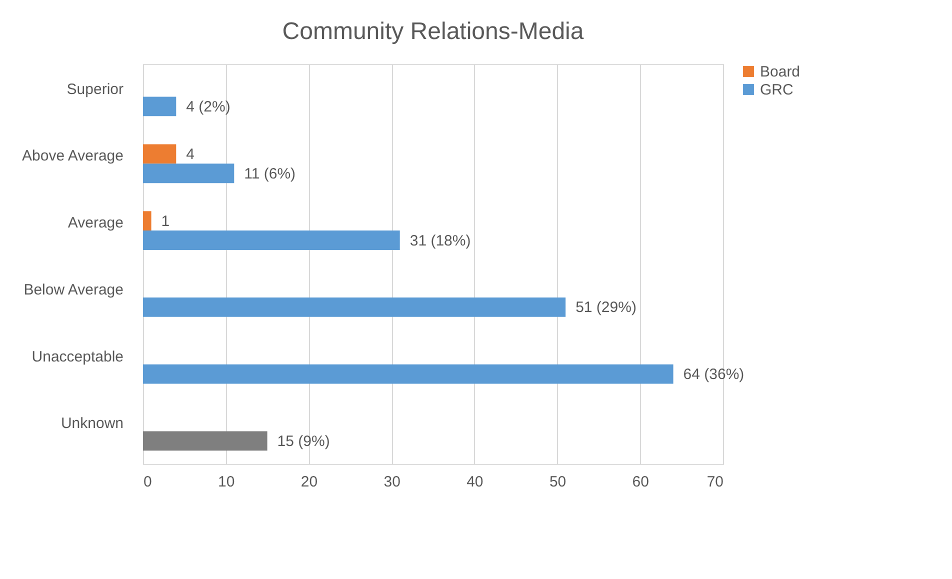  What do you see at coordinates (148, 482) in the screenshot?
I see `x-tick-label: 0` at bounding box center [148, 482].